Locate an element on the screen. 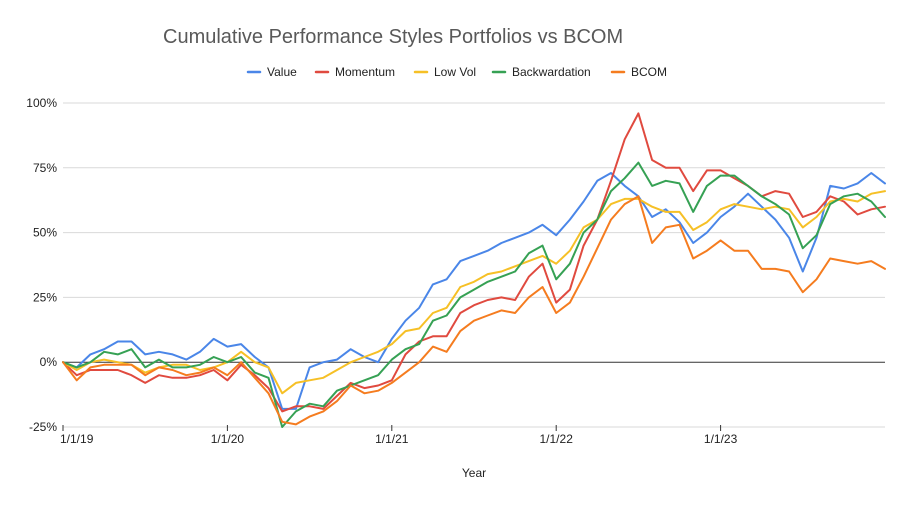 The width and height of the screenshot is (910, 505). legend-item-low-vol: Low Vol is located at coordinates (444, 72).